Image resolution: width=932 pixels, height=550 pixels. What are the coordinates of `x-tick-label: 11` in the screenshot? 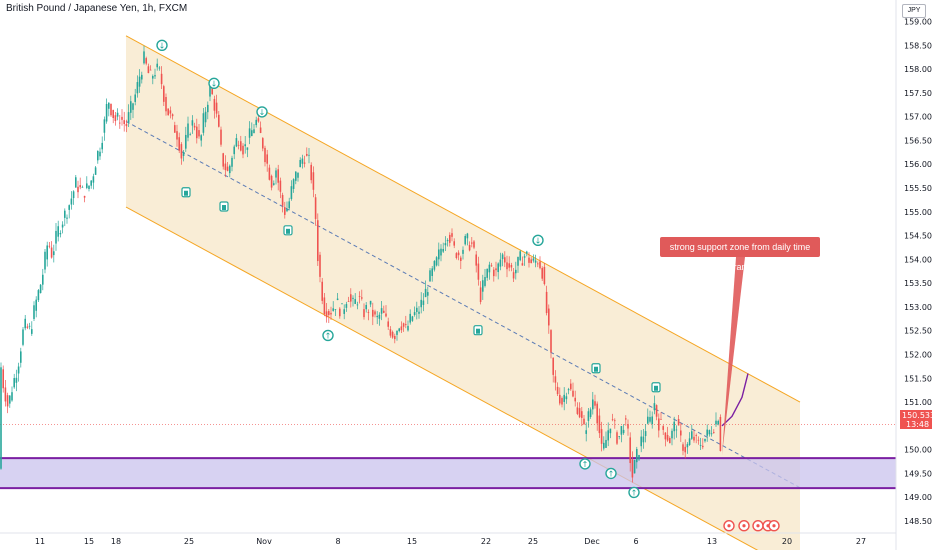 It's located at (40, 541).